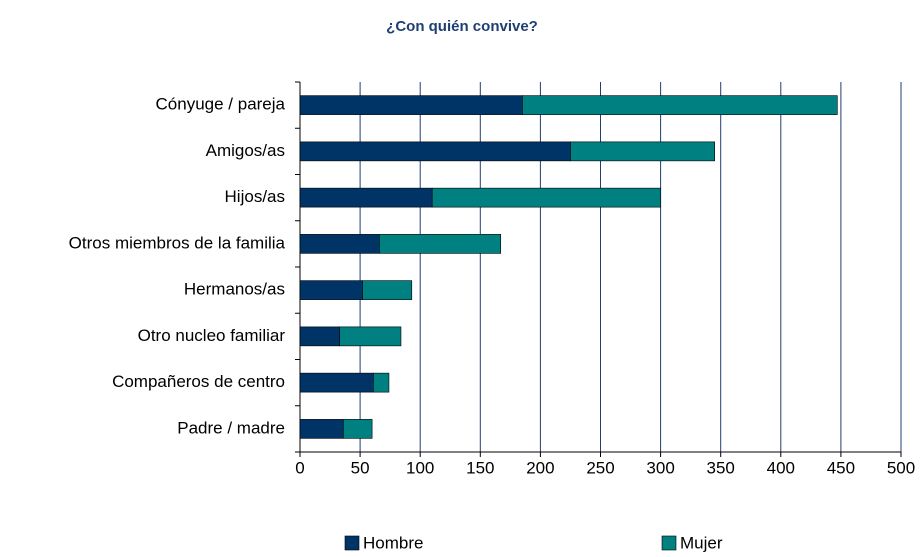 Image resolution: width=924 pixels, height=557 pixels. What do you see at coordinates (420, 467) in the screenshot?
I see `x-tick-label: 100` at bounding box center [420, 467].